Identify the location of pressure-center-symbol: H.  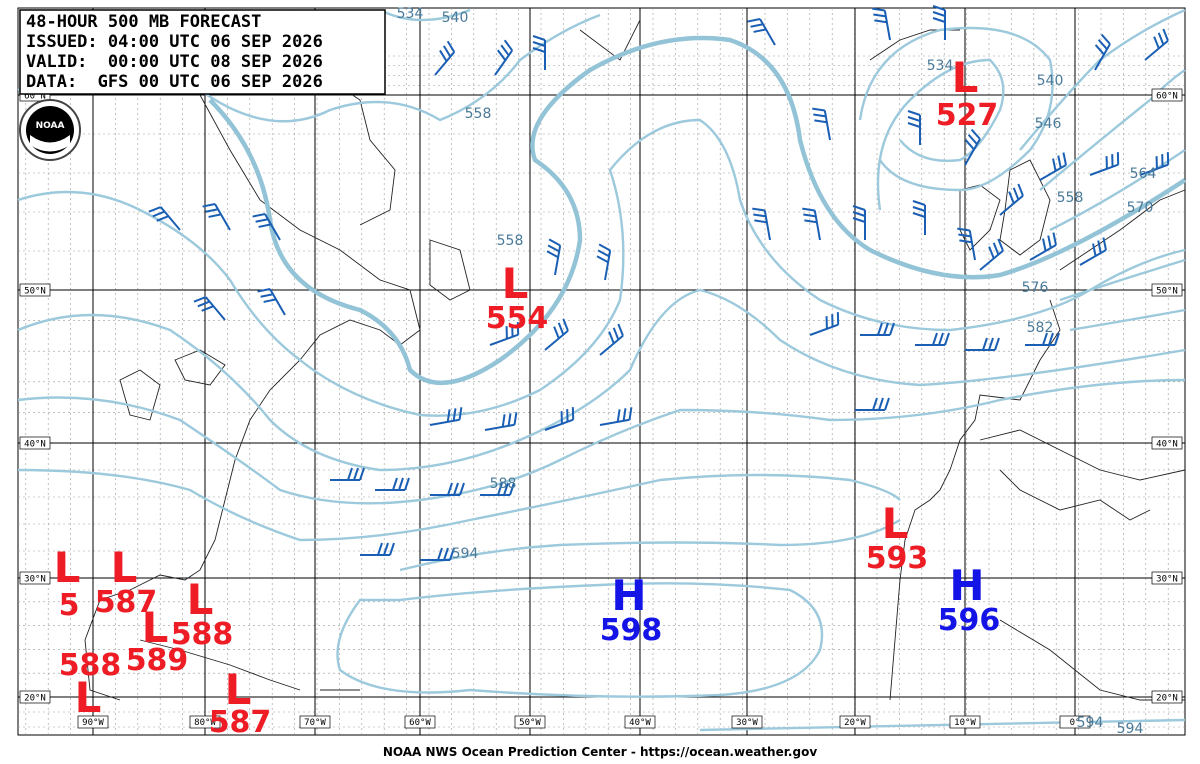
(628, 595).